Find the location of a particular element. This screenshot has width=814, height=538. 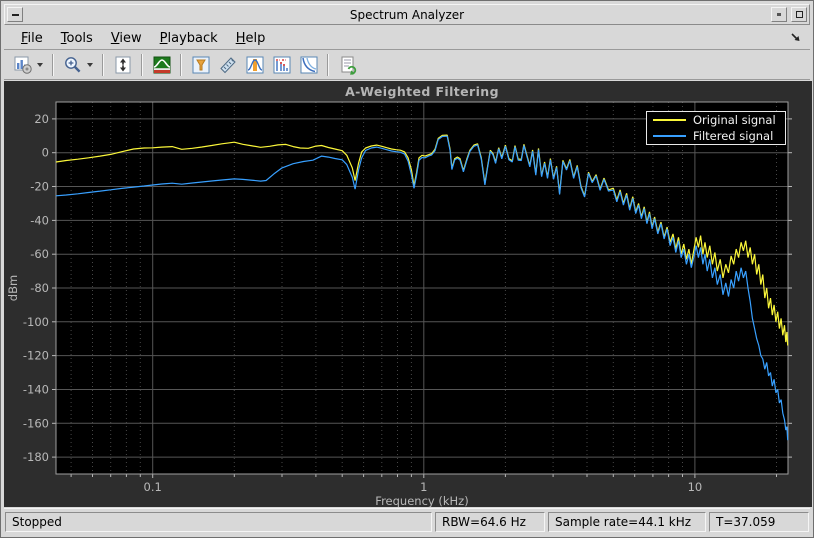

autoscale-button is located at coordinates (122, 65).